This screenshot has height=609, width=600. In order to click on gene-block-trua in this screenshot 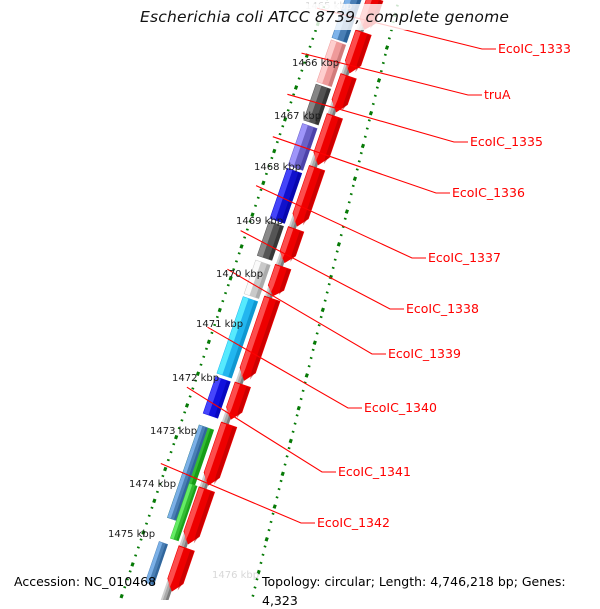, I will do `click(331, 63)`.